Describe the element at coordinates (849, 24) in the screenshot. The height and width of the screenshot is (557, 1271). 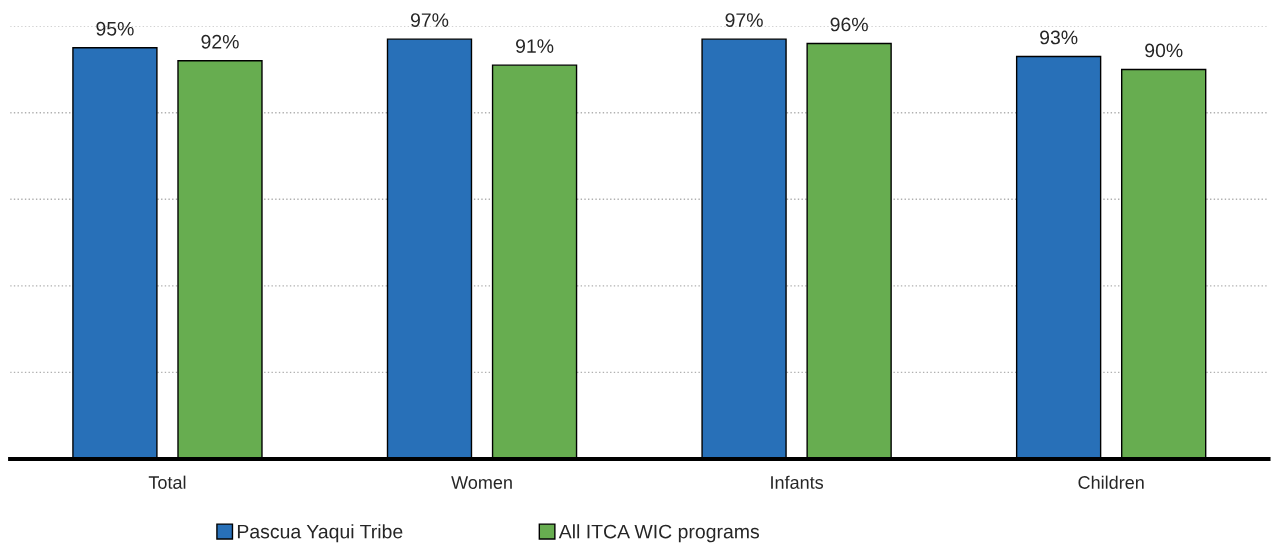
I see `data-label: 96%` at that location.